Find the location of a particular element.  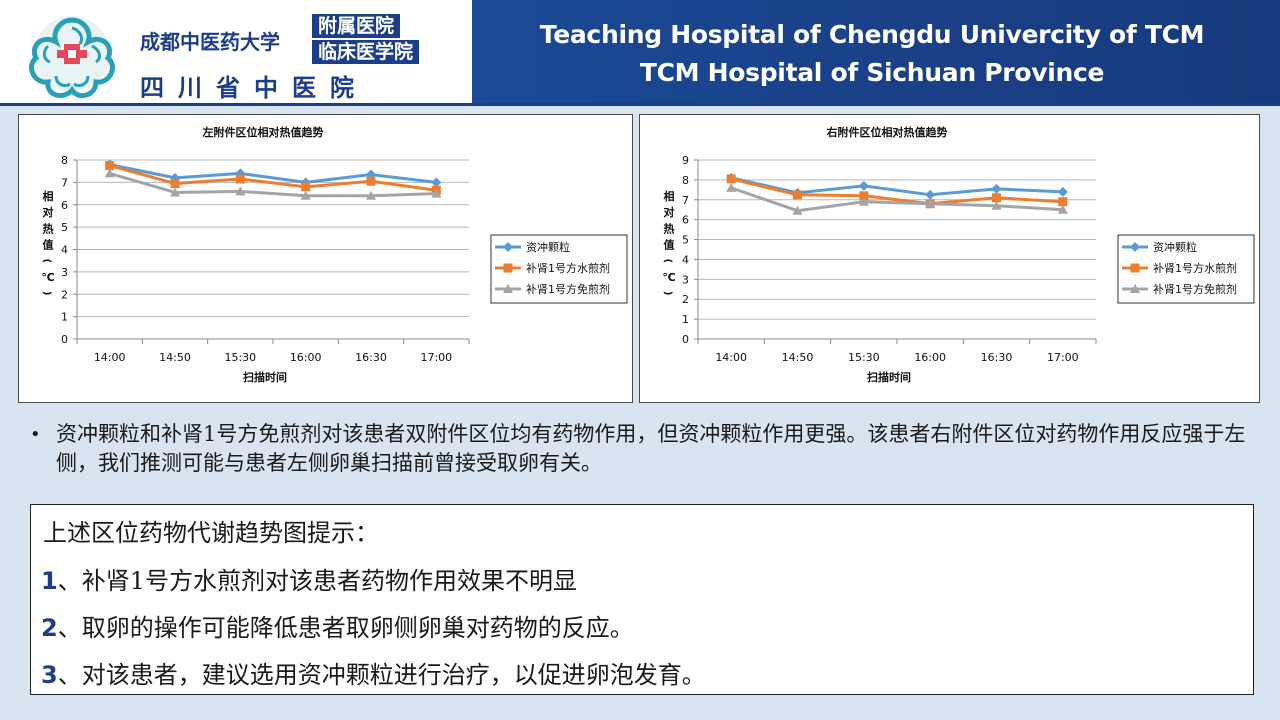

x-tick-label: 16:00 is located at coordinates (306, 357).